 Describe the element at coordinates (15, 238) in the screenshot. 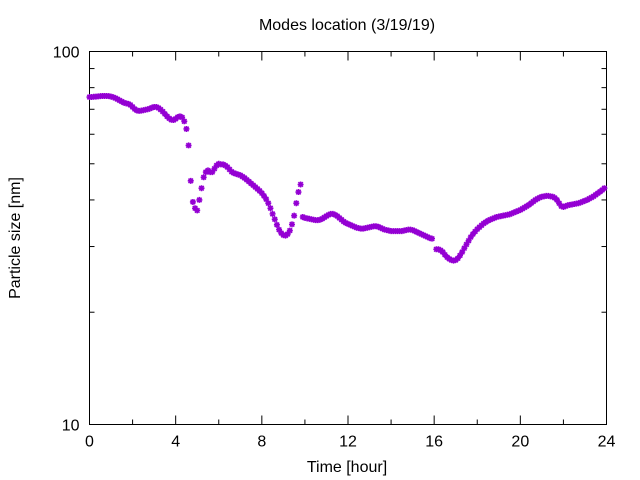

I see `y-axis-label: Particle size [nm]` at that location.